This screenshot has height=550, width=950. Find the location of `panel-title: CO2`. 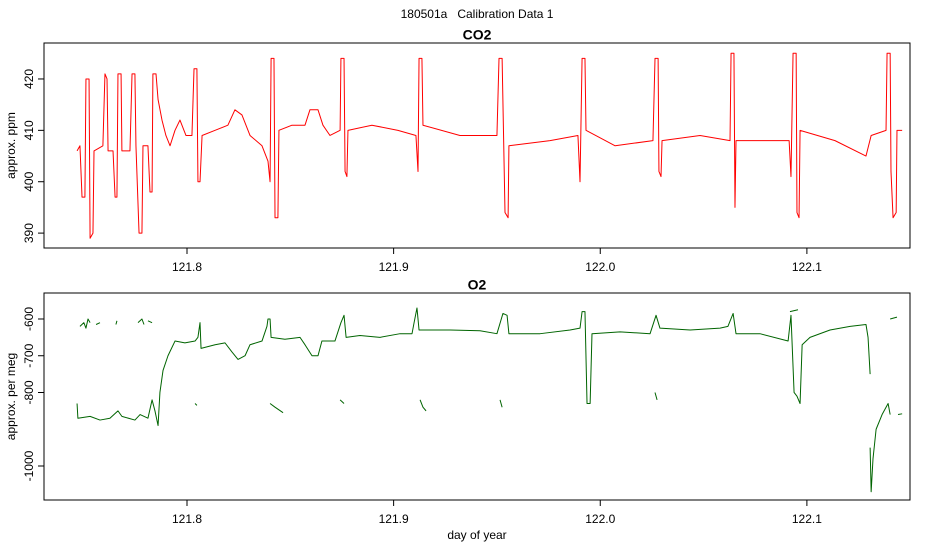

panel-title: CO2 is located at coordinates (477, 35).